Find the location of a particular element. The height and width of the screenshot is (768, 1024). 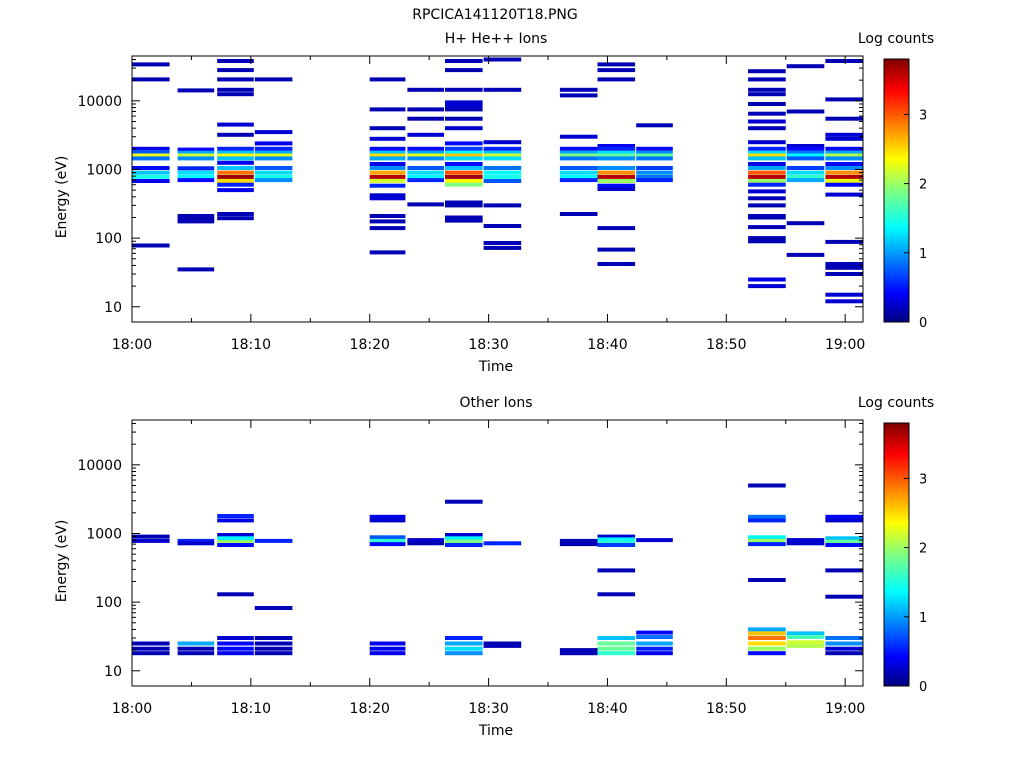

colorbar-tick-label: 1 is located at coordinates (923, 254).